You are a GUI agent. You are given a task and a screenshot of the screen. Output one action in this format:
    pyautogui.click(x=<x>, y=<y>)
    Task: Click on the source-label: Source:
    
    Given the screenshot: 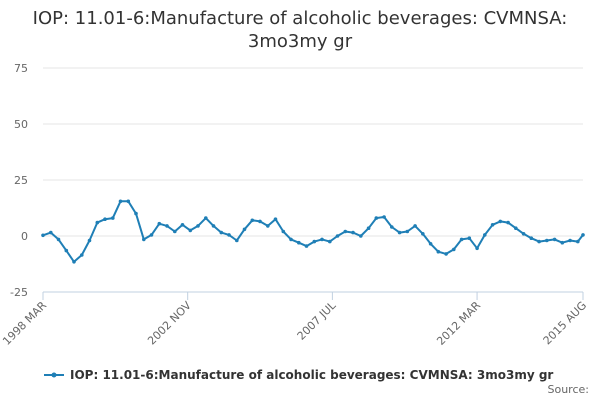 What is the action you would take?
    pyautogui.click(x=569, y=389)
    